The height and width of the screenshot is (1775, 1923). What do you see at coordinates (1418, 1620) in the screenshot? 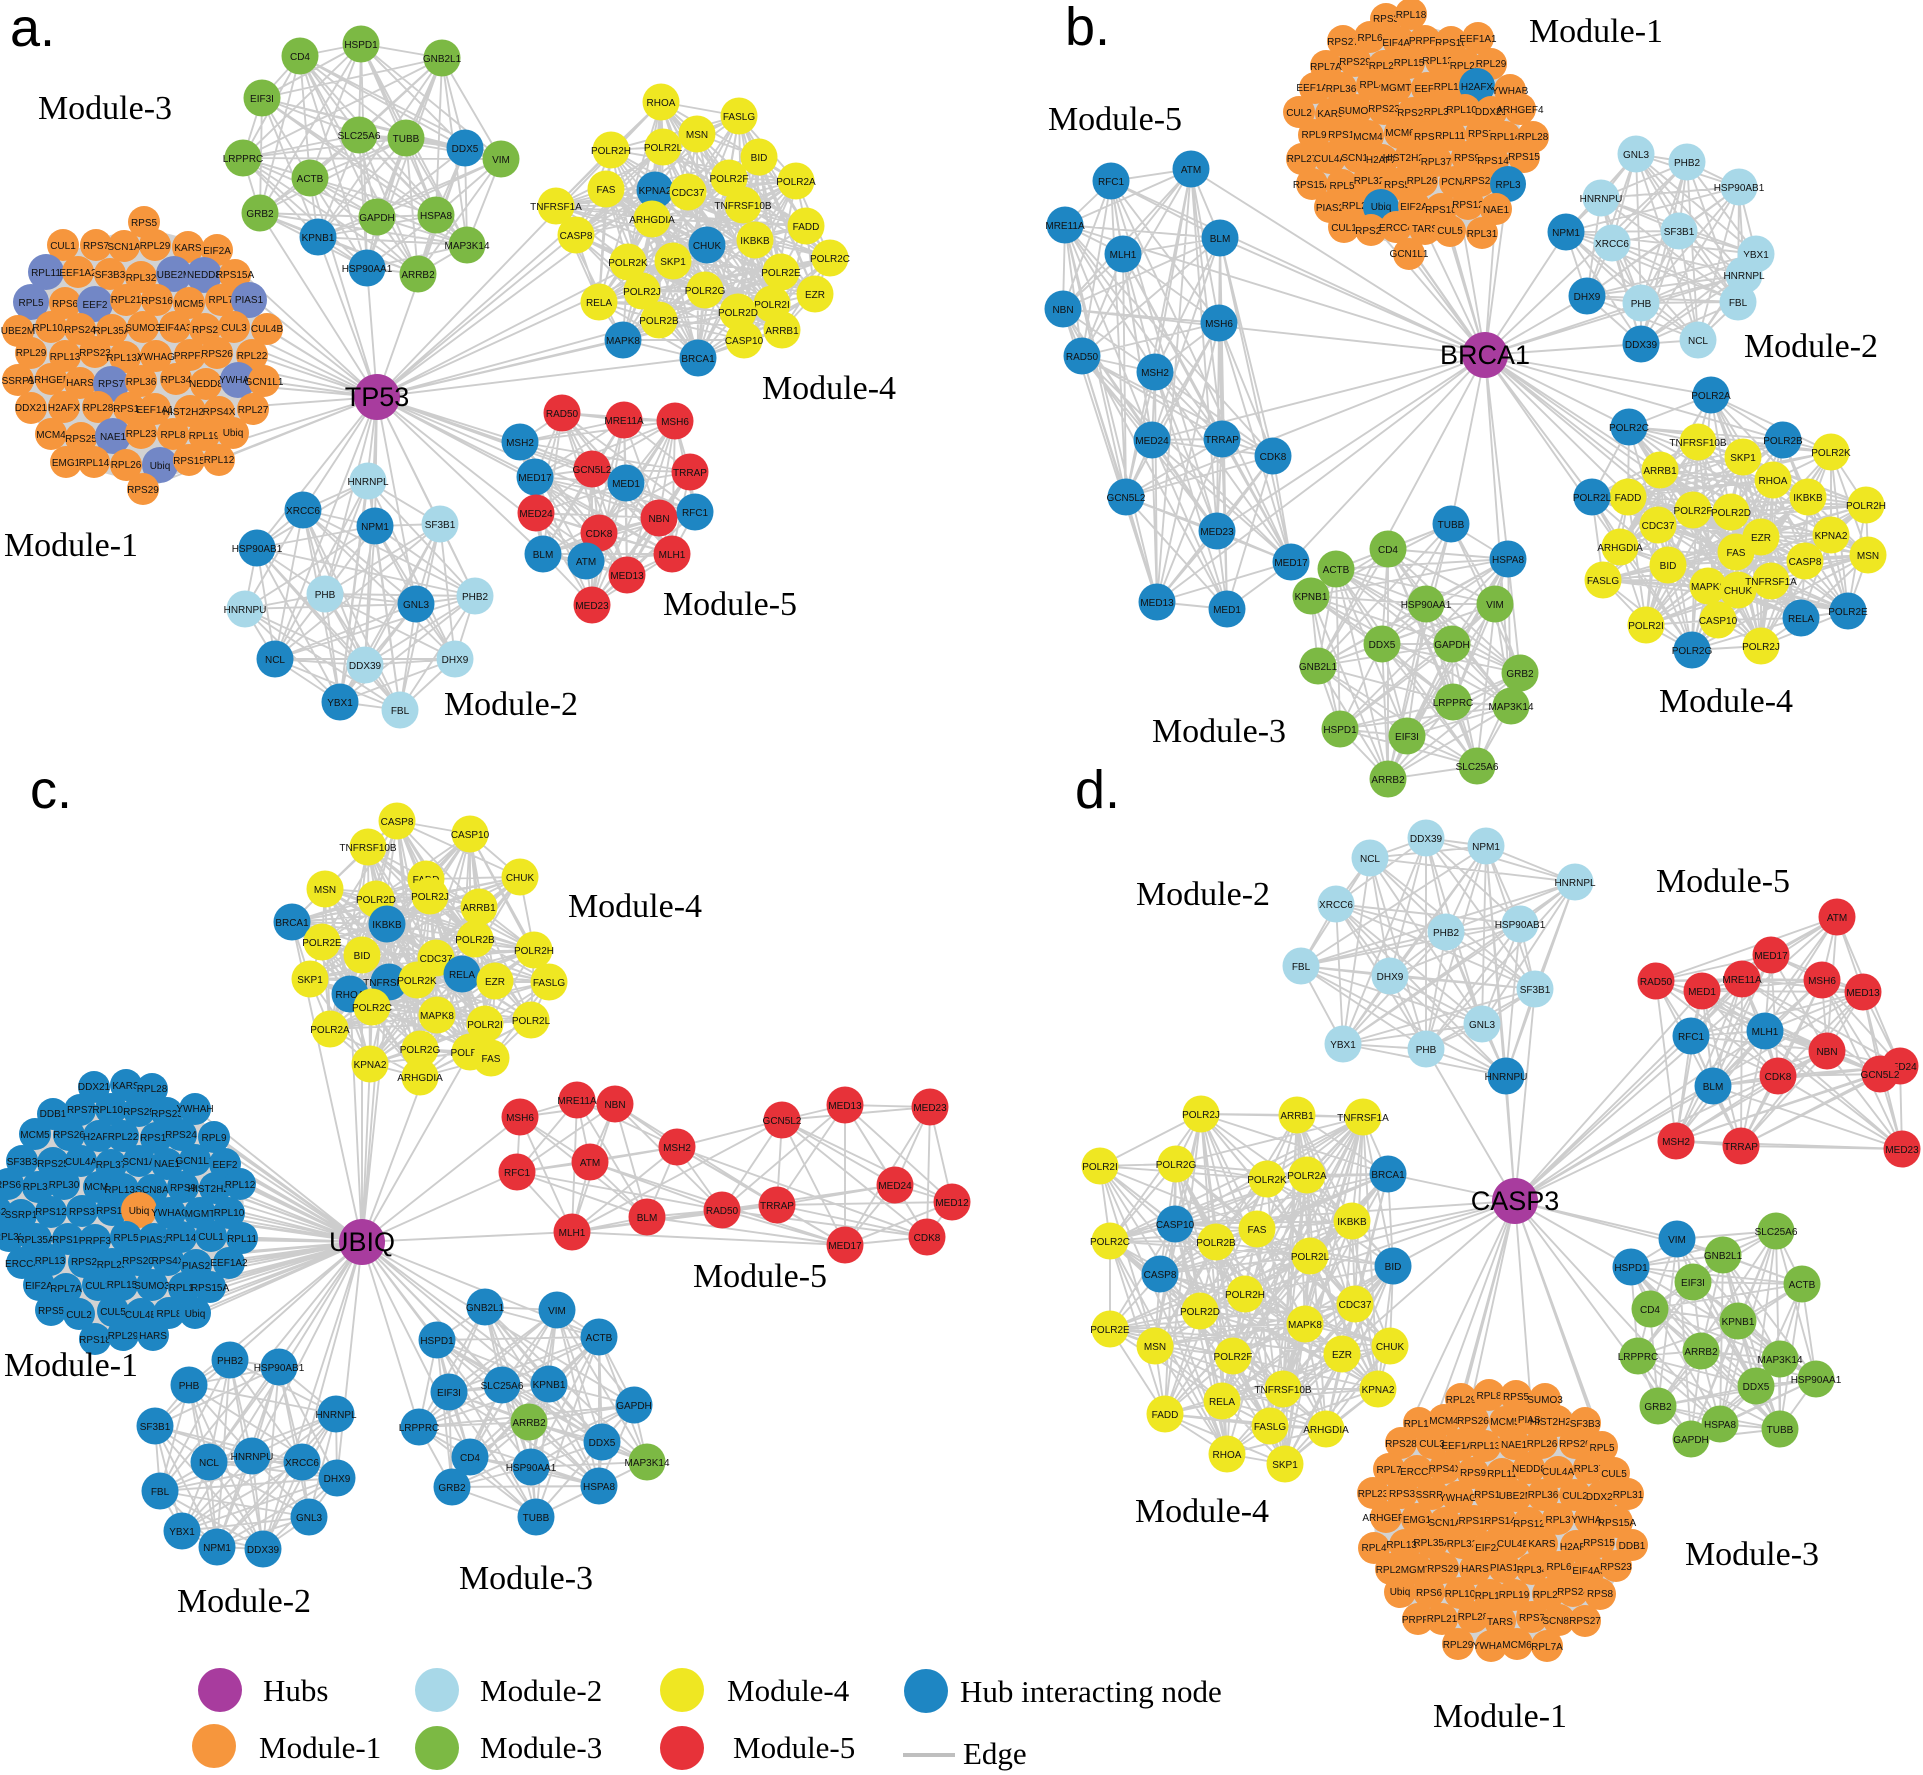
I see `svg-text: PRPF3` at bounding box center [1418, 1620].